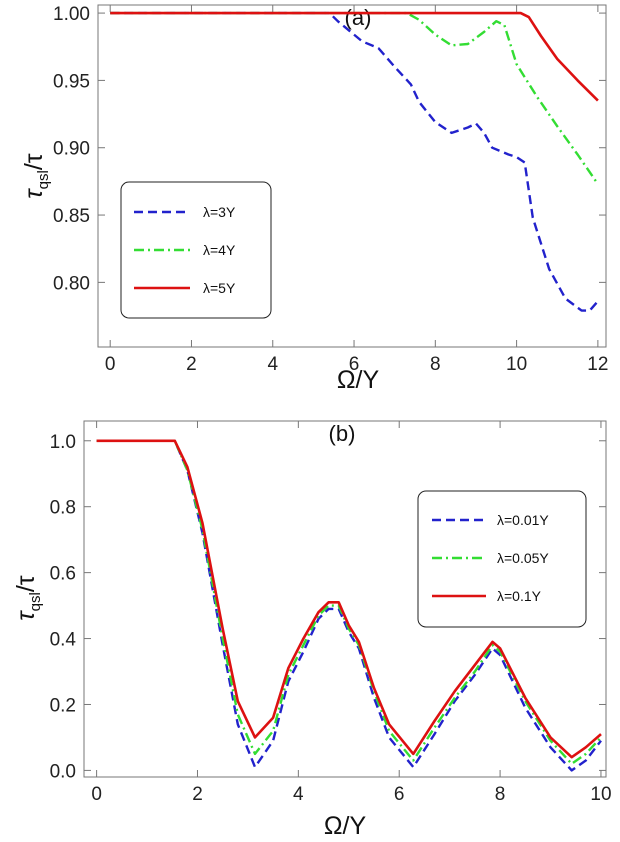  What do you see at coordinates (34, 161) in the screenshot?
I see `panel-a-ylabel-den: /τ` at bounding box center [34, 161].